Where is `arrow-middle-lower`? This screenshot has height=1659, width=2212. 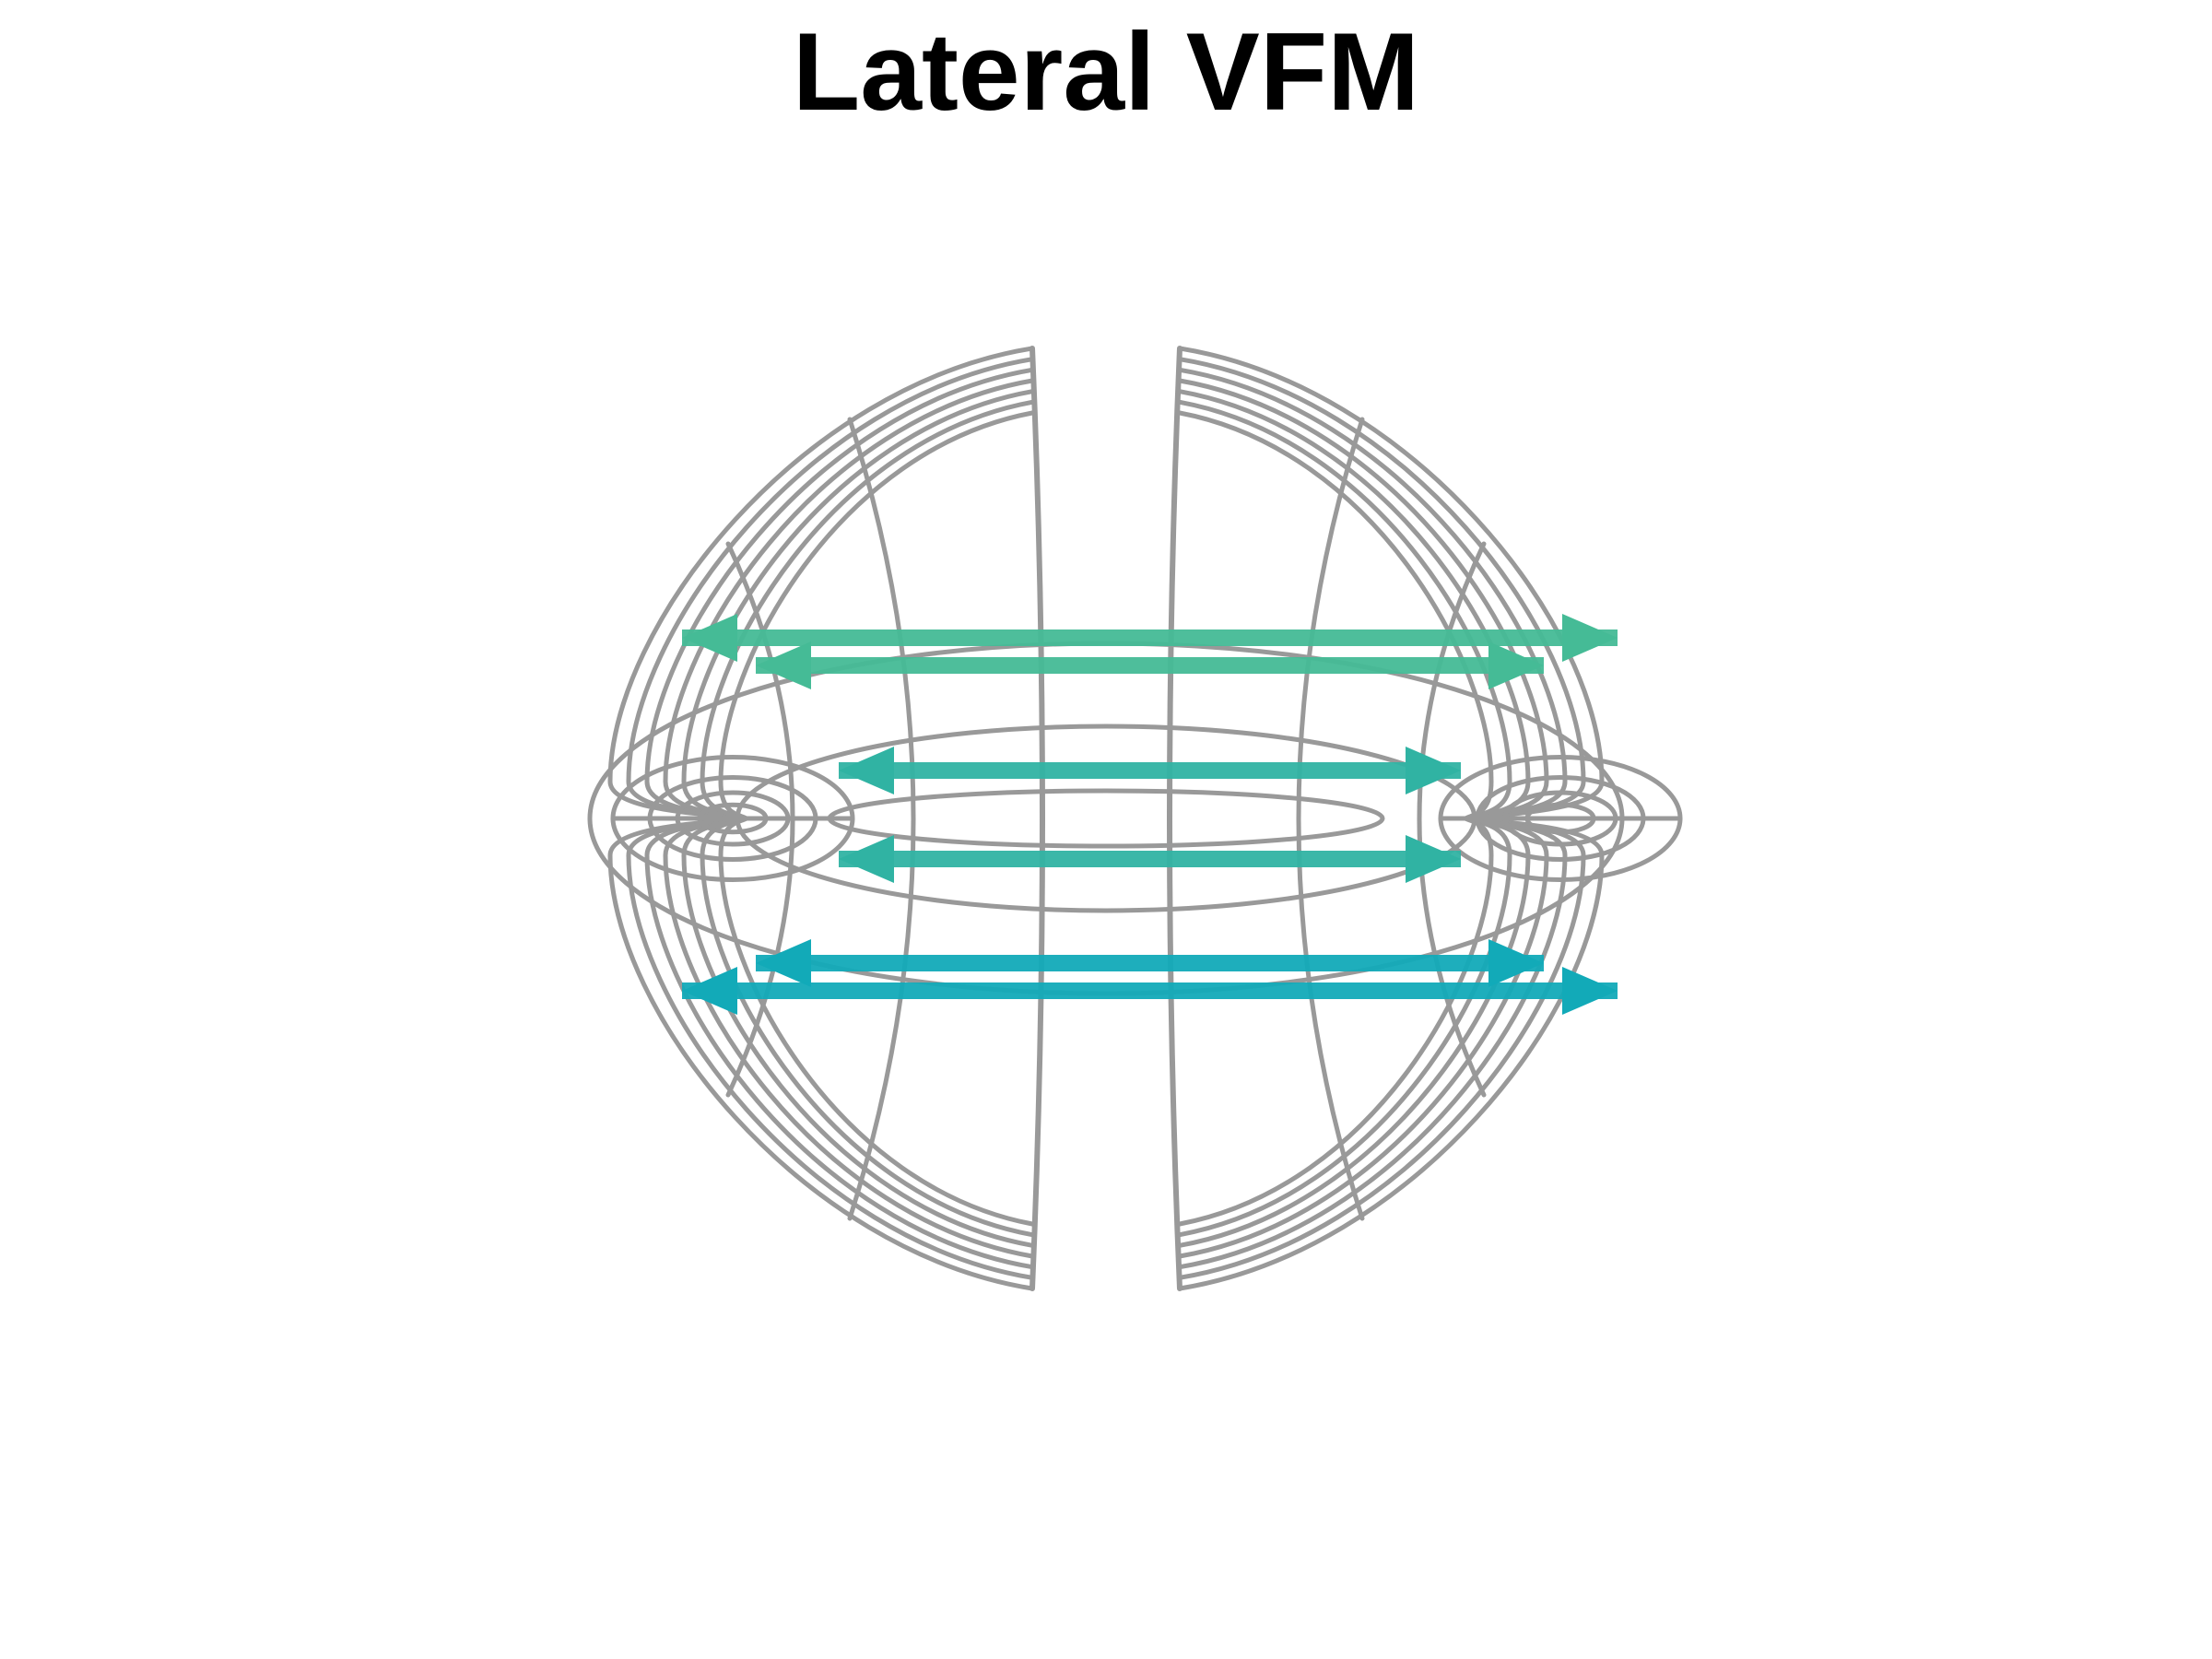 arrow-middle-lower is located at coordinates (1150, 859).